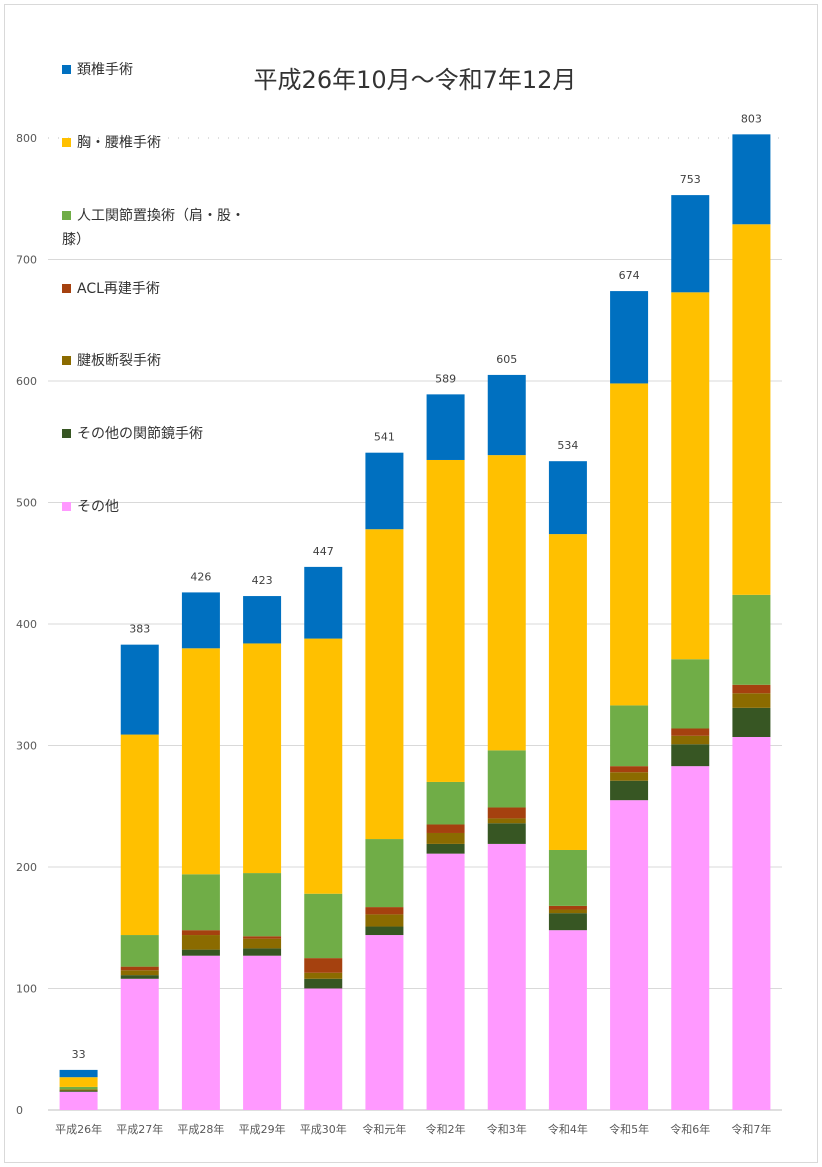 This screenshot has width=822, height=1167. I want to click on y-tick-label-700: 700, so click(26, 260).